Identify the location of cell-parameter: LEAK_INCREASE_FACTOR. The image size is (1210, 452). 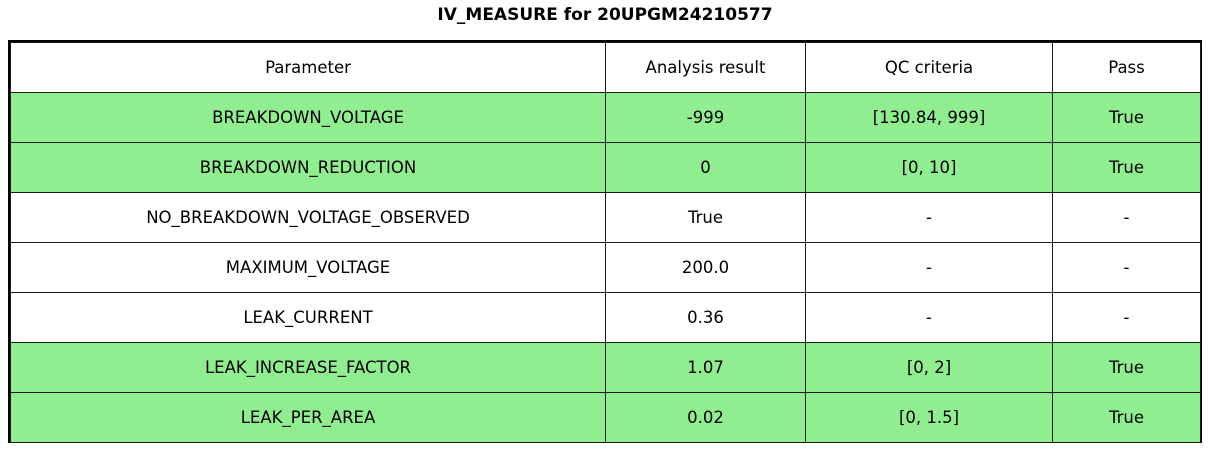
(308, 367).